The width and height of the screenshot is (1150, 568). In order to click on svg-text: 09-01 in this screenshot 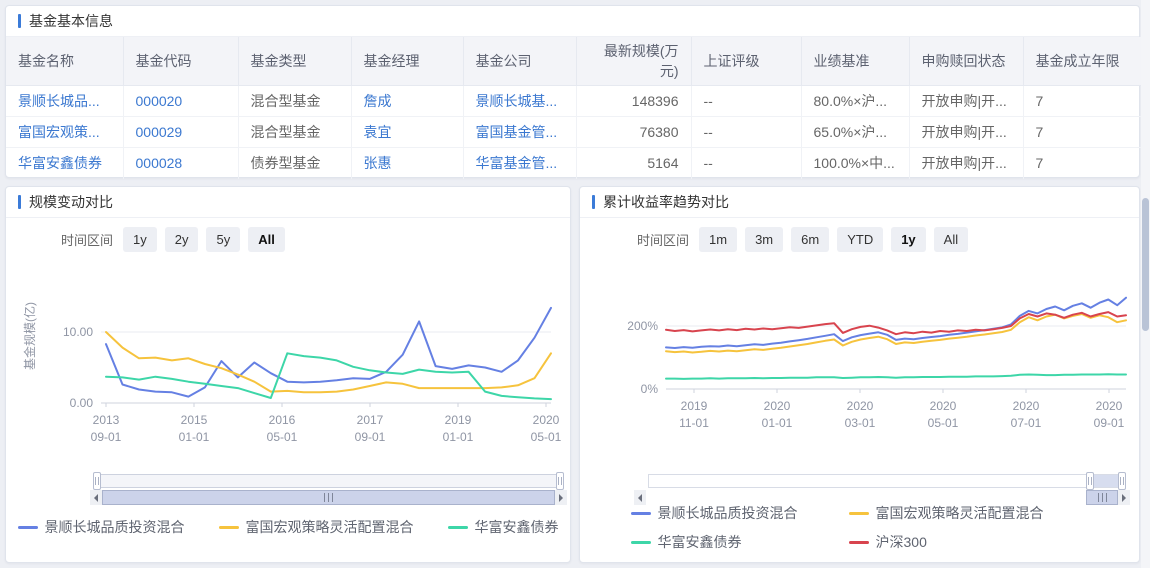, I will do `click(106, 437)`.